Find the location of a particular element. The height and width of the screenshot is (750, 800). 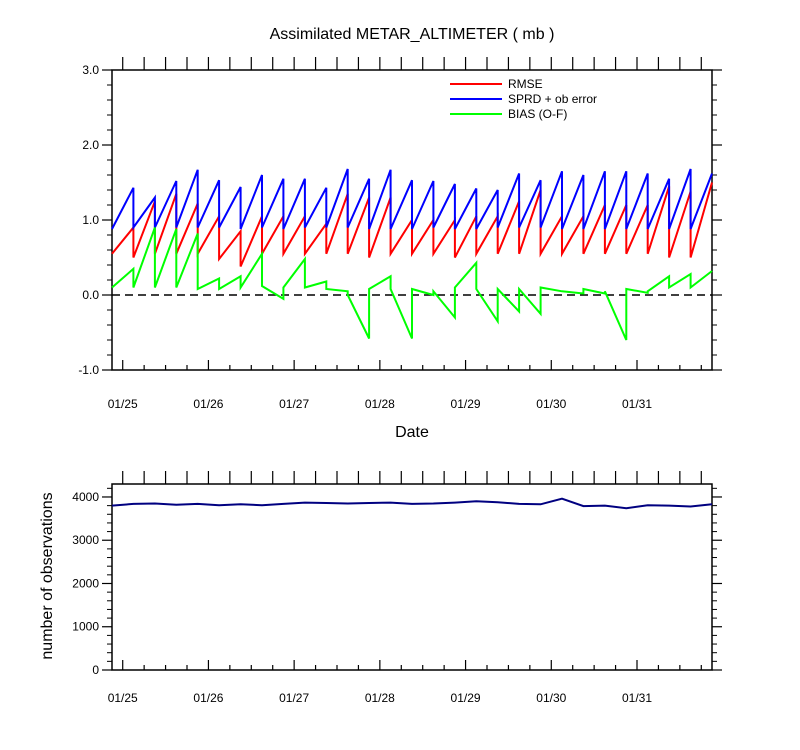

x-axis-title: Date is located at coordinates (412, 432).